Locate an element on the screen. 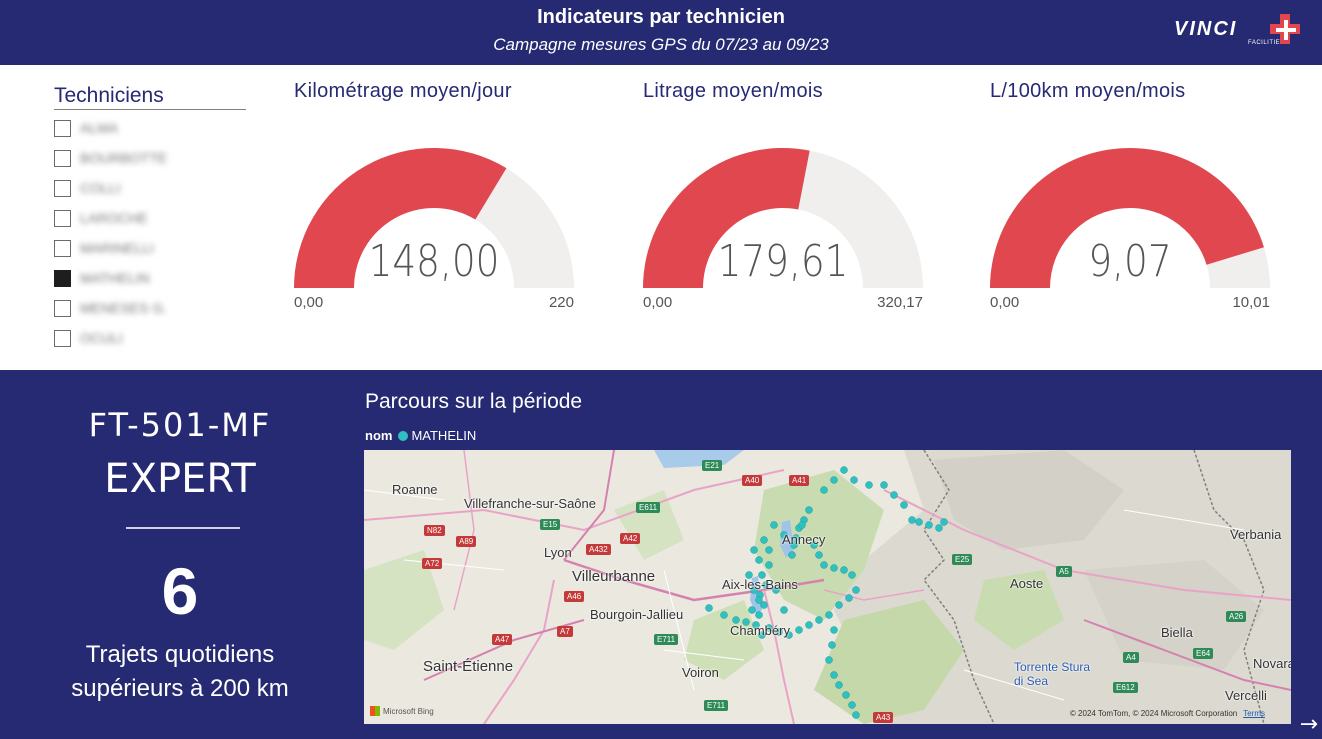 The height and width of the screenshot is (739, 1322). gauge-consumption: L/100km moyen/mois 9,07 0,00 10,01 is located at coordinates (1140, 201).